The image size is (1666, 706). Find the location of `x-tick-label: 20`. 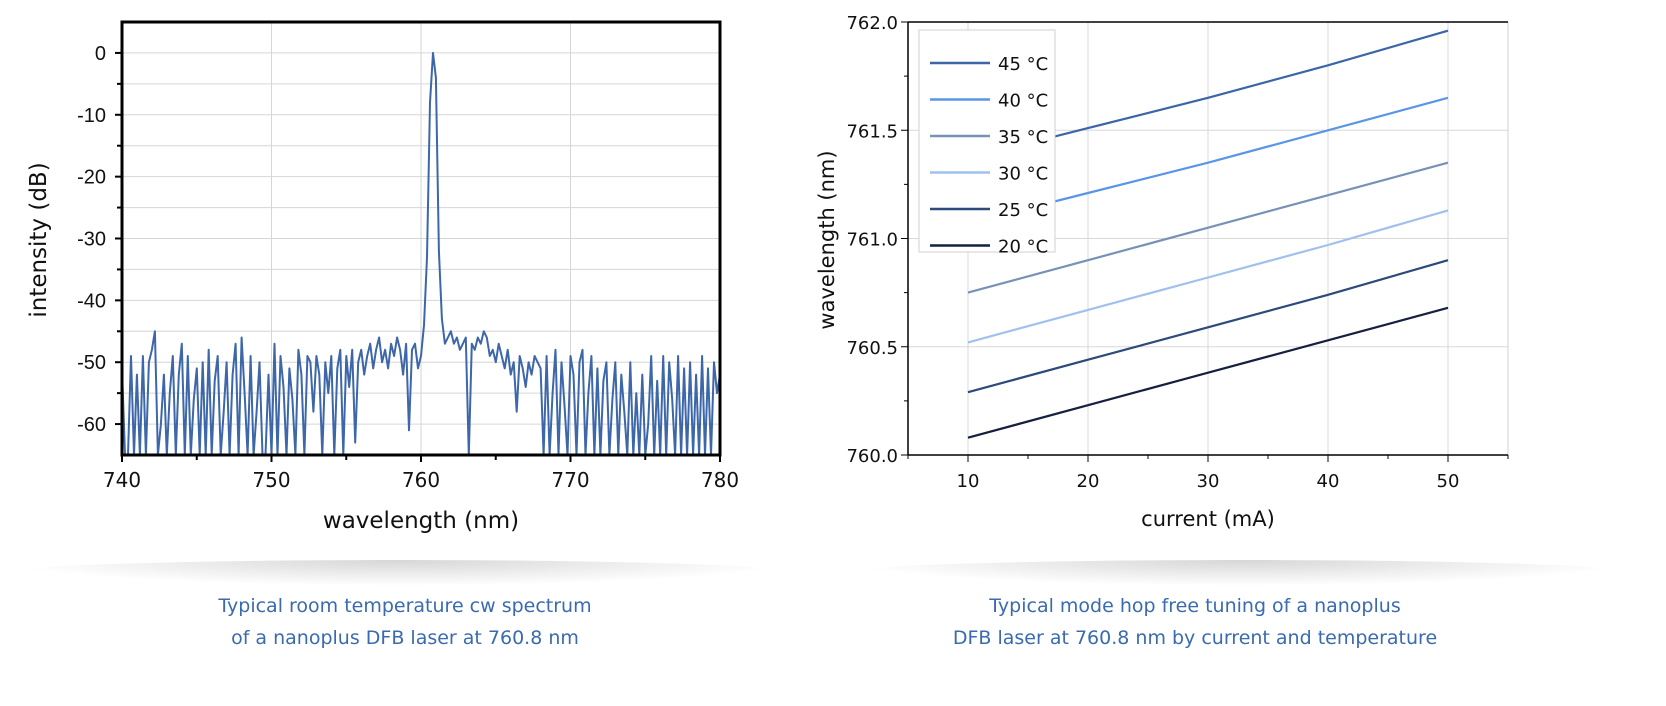

x-tick-label: 20 is located at coordinates (1088, 481).